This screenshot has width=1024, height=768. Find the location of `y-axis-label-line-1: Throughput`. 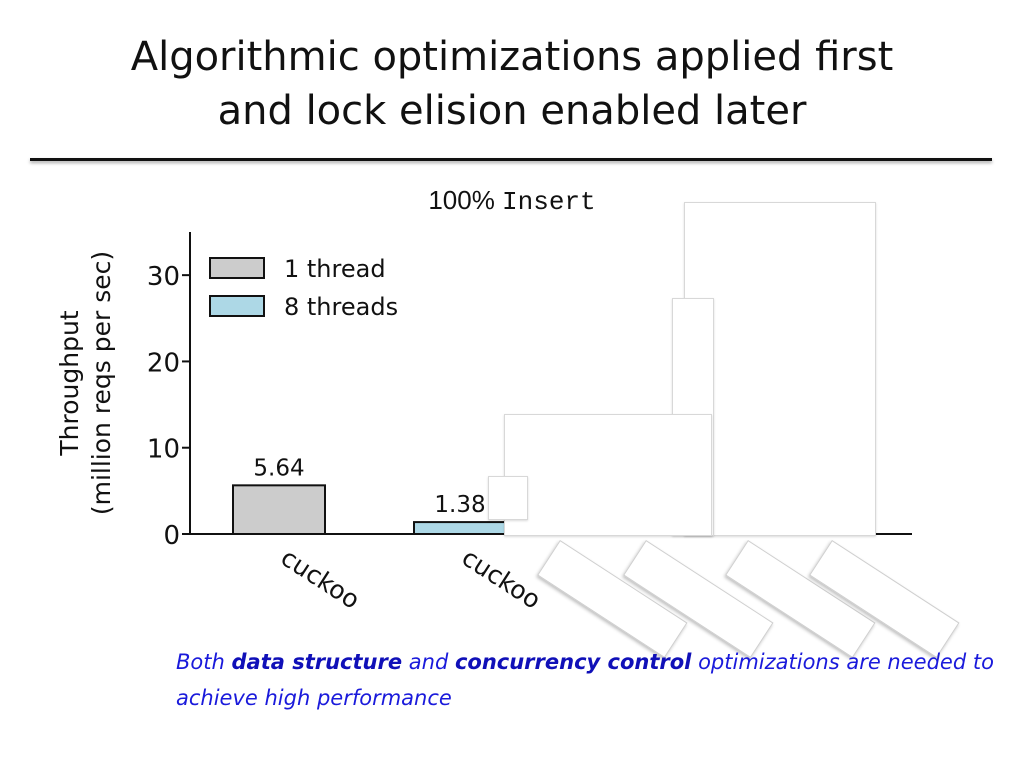

y-axis-label-line-1: Throughput is located at coordinates (69, 383).